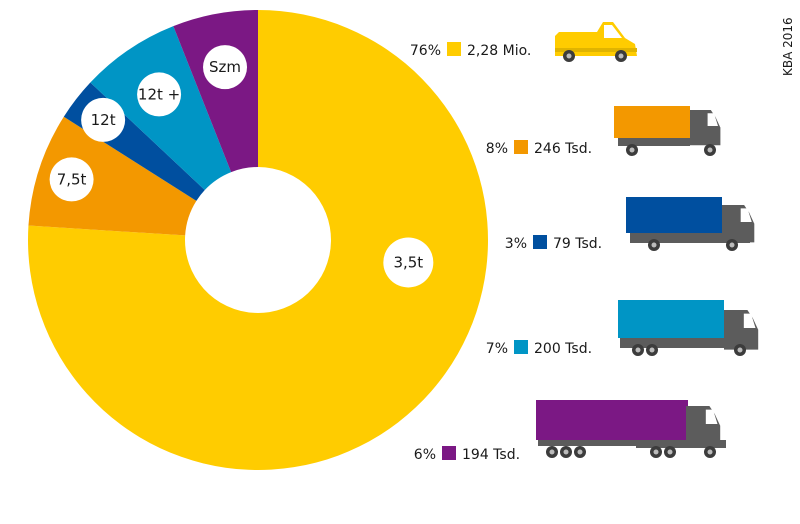 The height and width of the screenshot is (524, 800). Describe the element at coordinates (596, 42) in the screenshot. I see `van-icon` at that location.